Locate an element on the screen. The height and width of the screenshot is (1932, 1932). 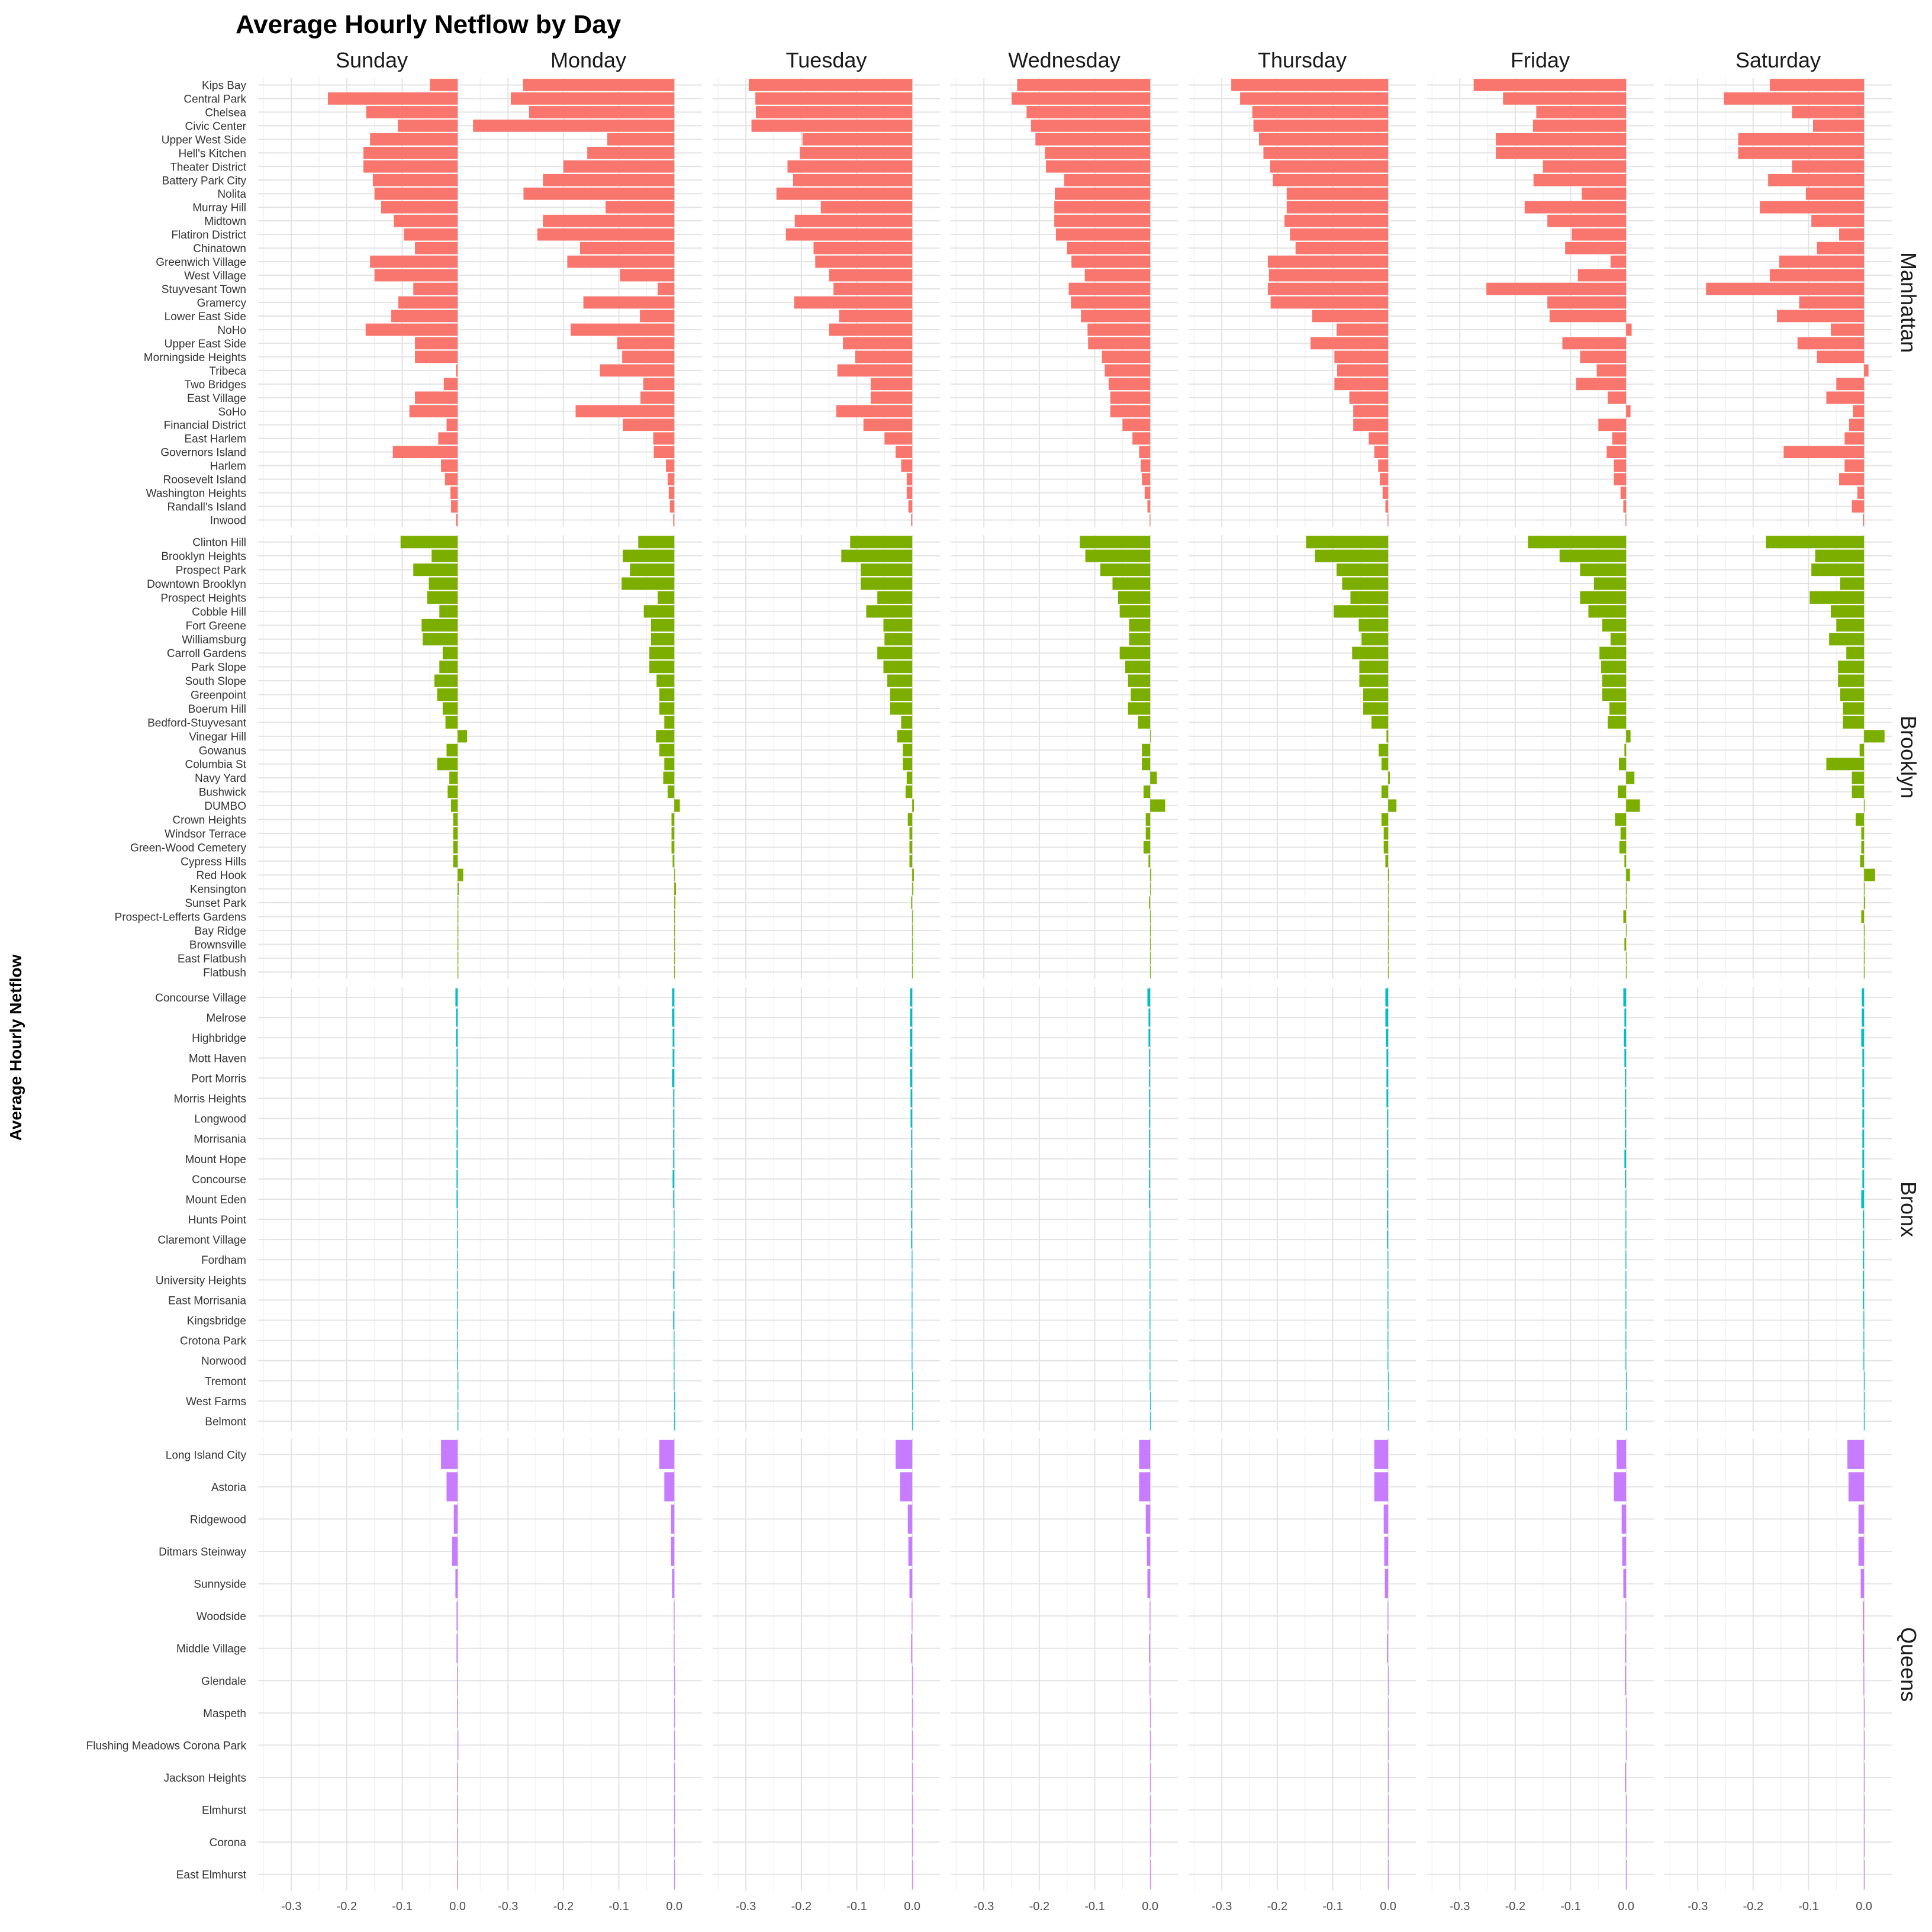
bar-brooklyn-boerum-hill-thursday is located at coordinates (1376, 708).